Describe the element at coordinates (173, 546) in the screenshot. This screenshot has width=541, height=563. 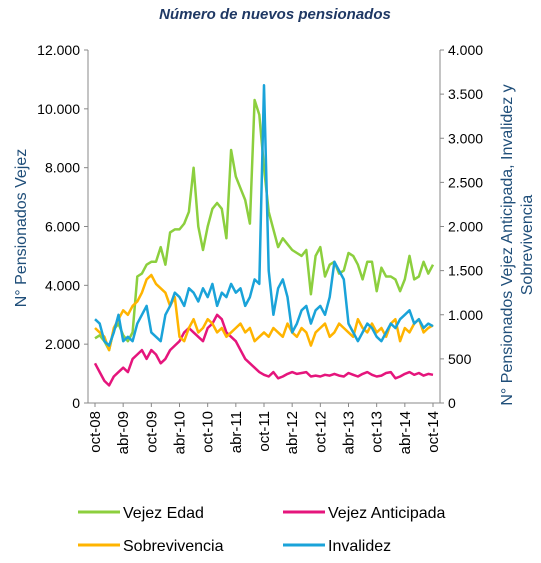
I see `legend-label: Sobrevivencia` at that location.